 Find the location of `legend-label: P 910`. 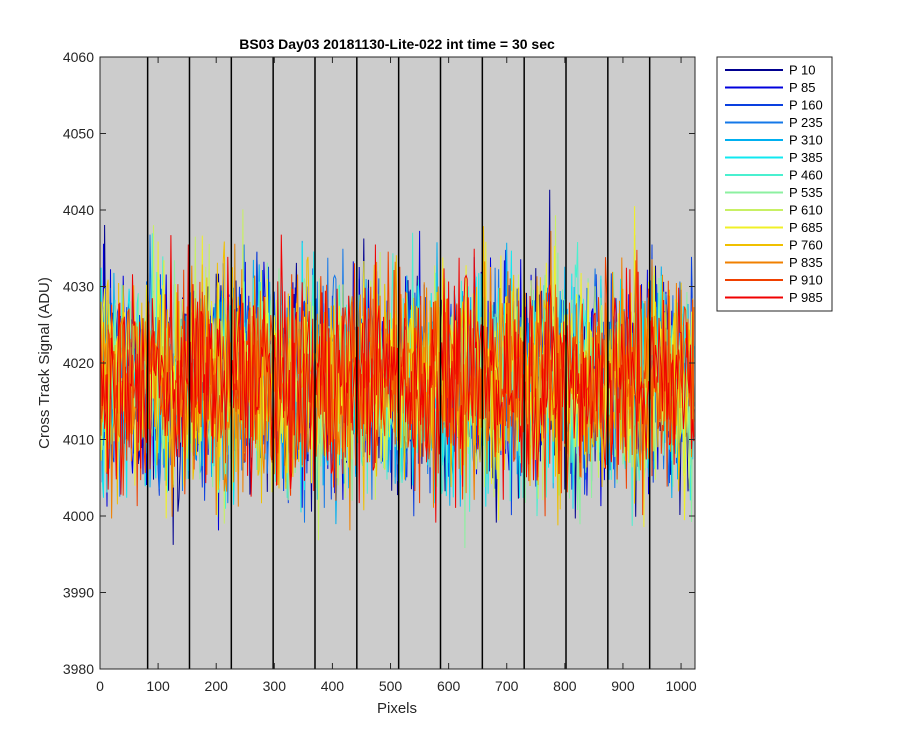

legend-label: P 910 is located at coordinates (806, 280).